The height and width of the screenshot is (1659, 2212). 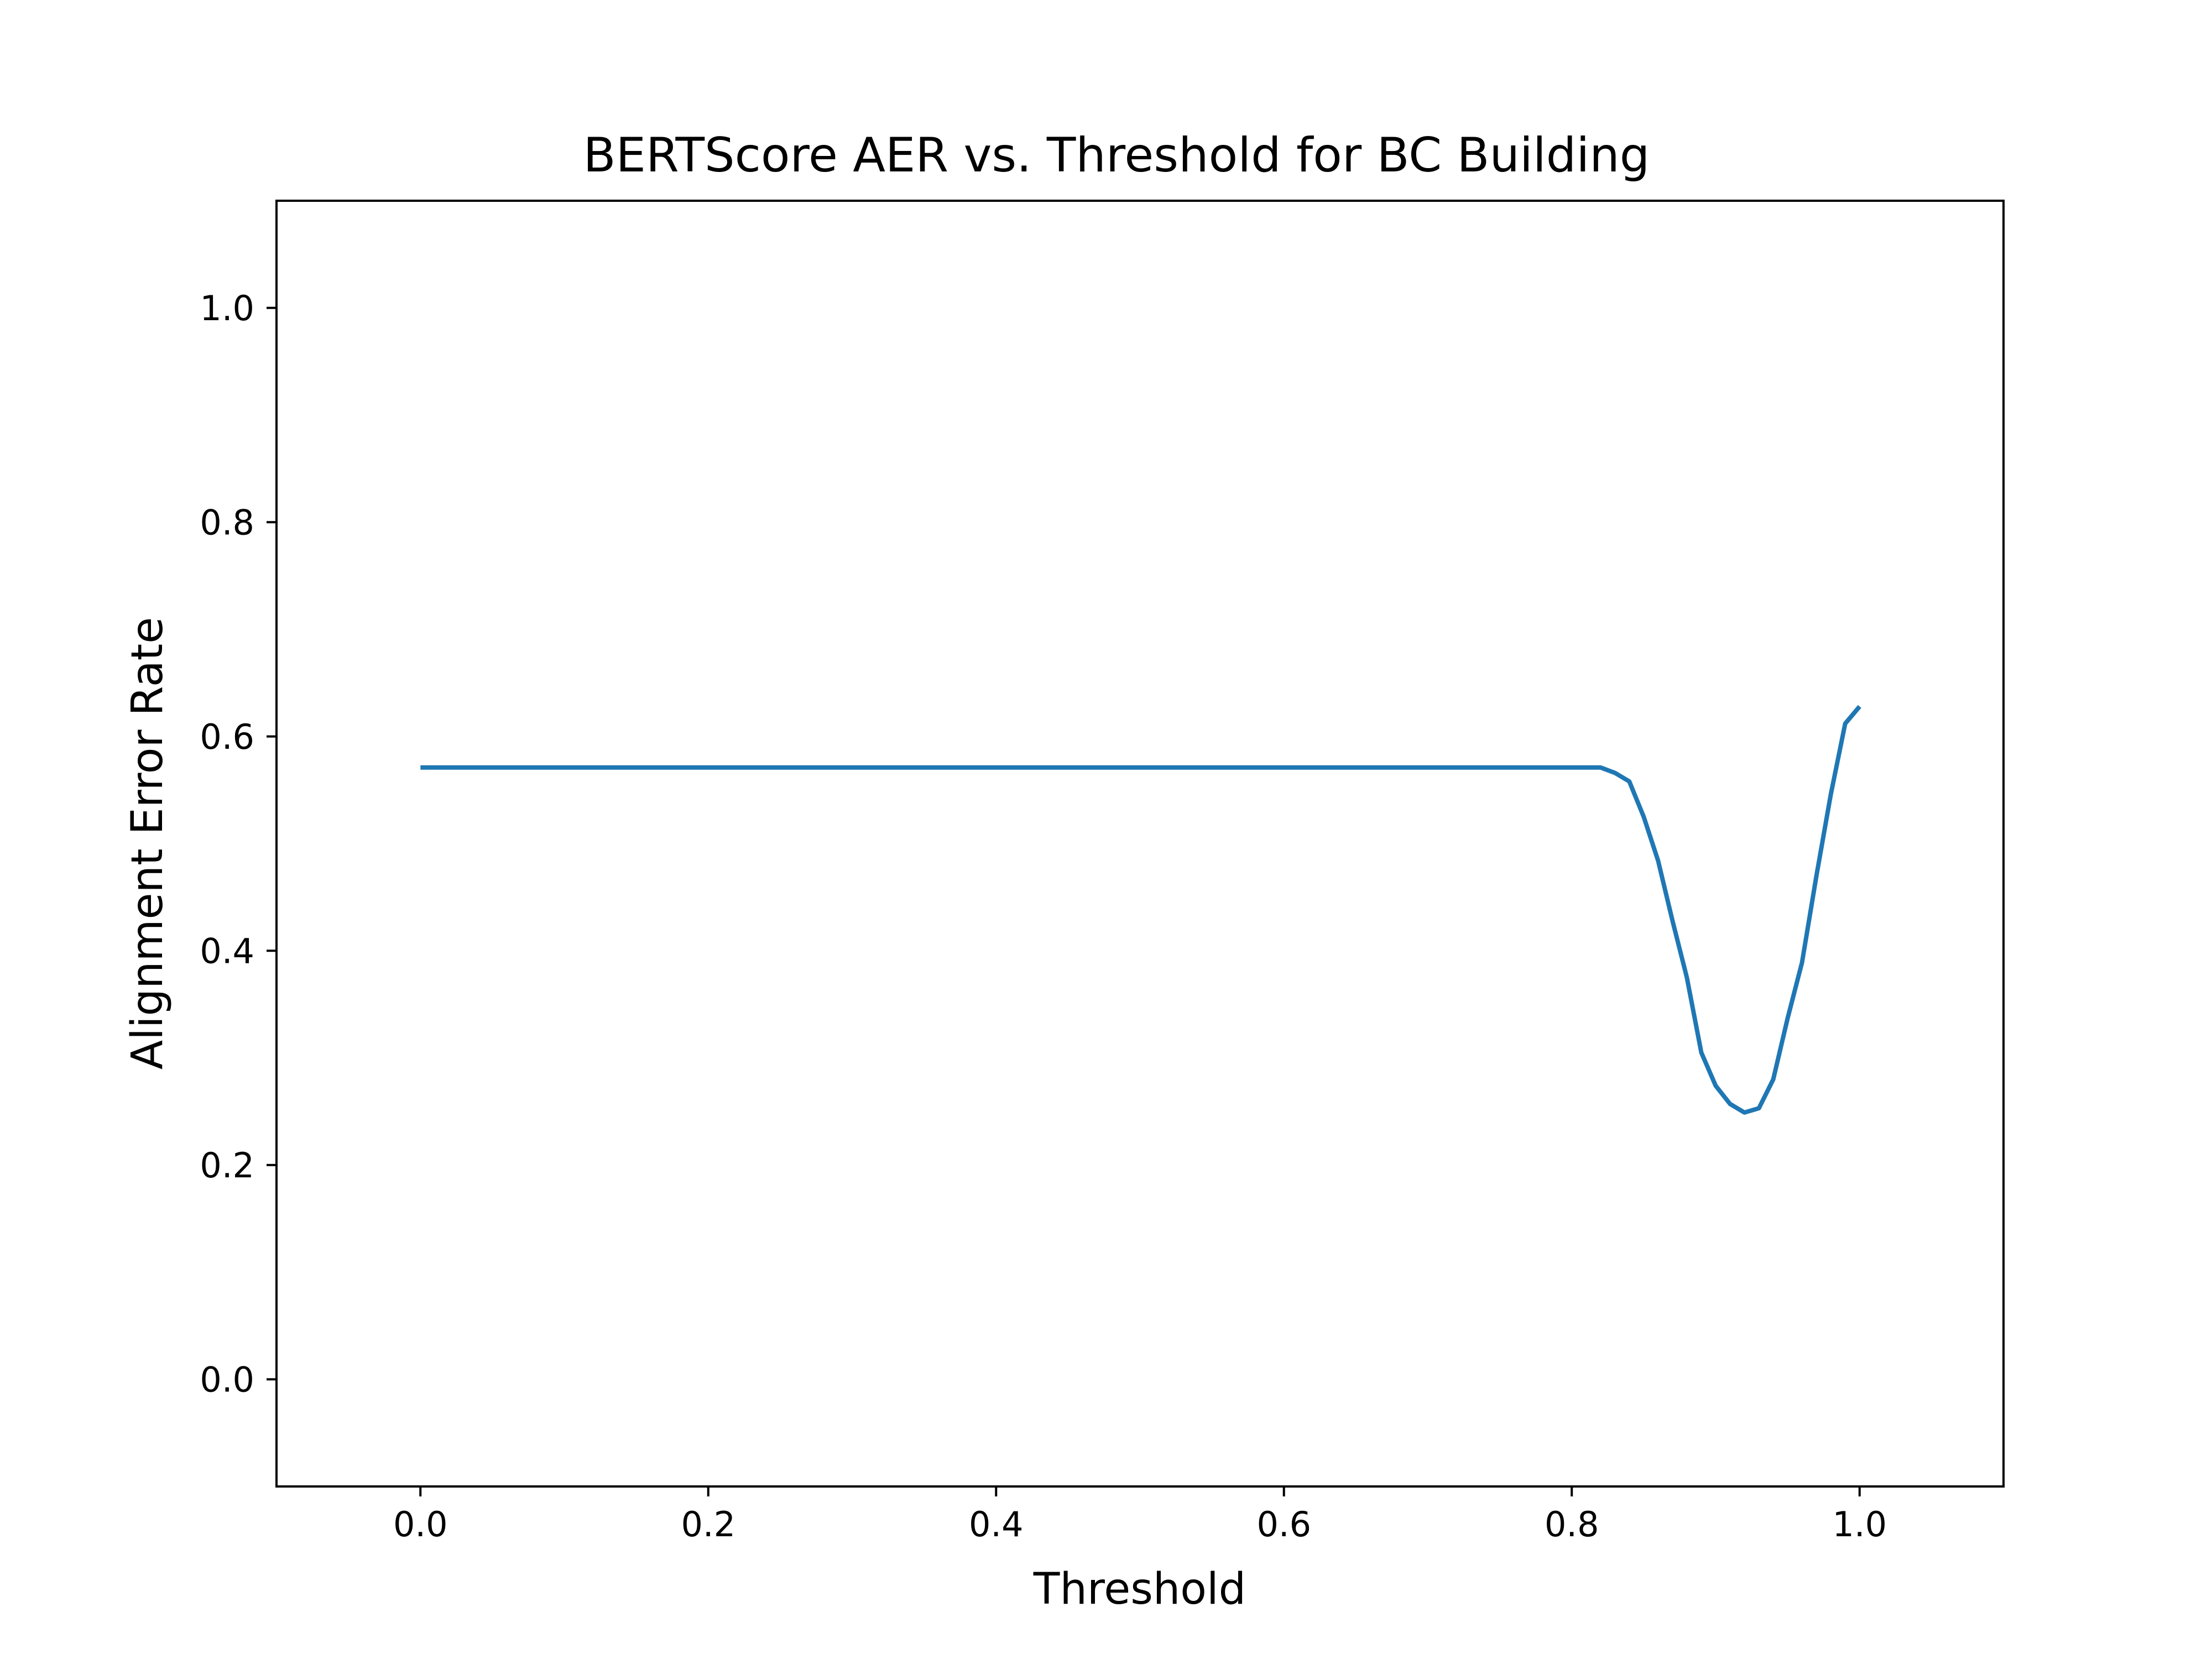 What do you see at coordinates (148, 844) in the screenshot?
I see `y-axis-label: Alignment Error Rate` at bounding box center [148, 844].